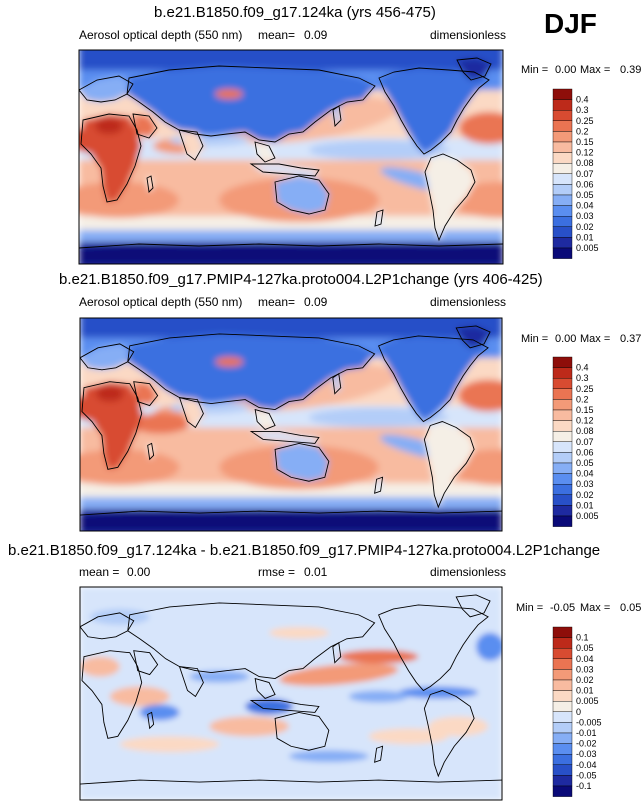 The image size is (643, 804). What do you see at coordinates (473, 606) in the screenshot?
I see `panel3-map-coast-greenland` at bounding box center [473, 606].